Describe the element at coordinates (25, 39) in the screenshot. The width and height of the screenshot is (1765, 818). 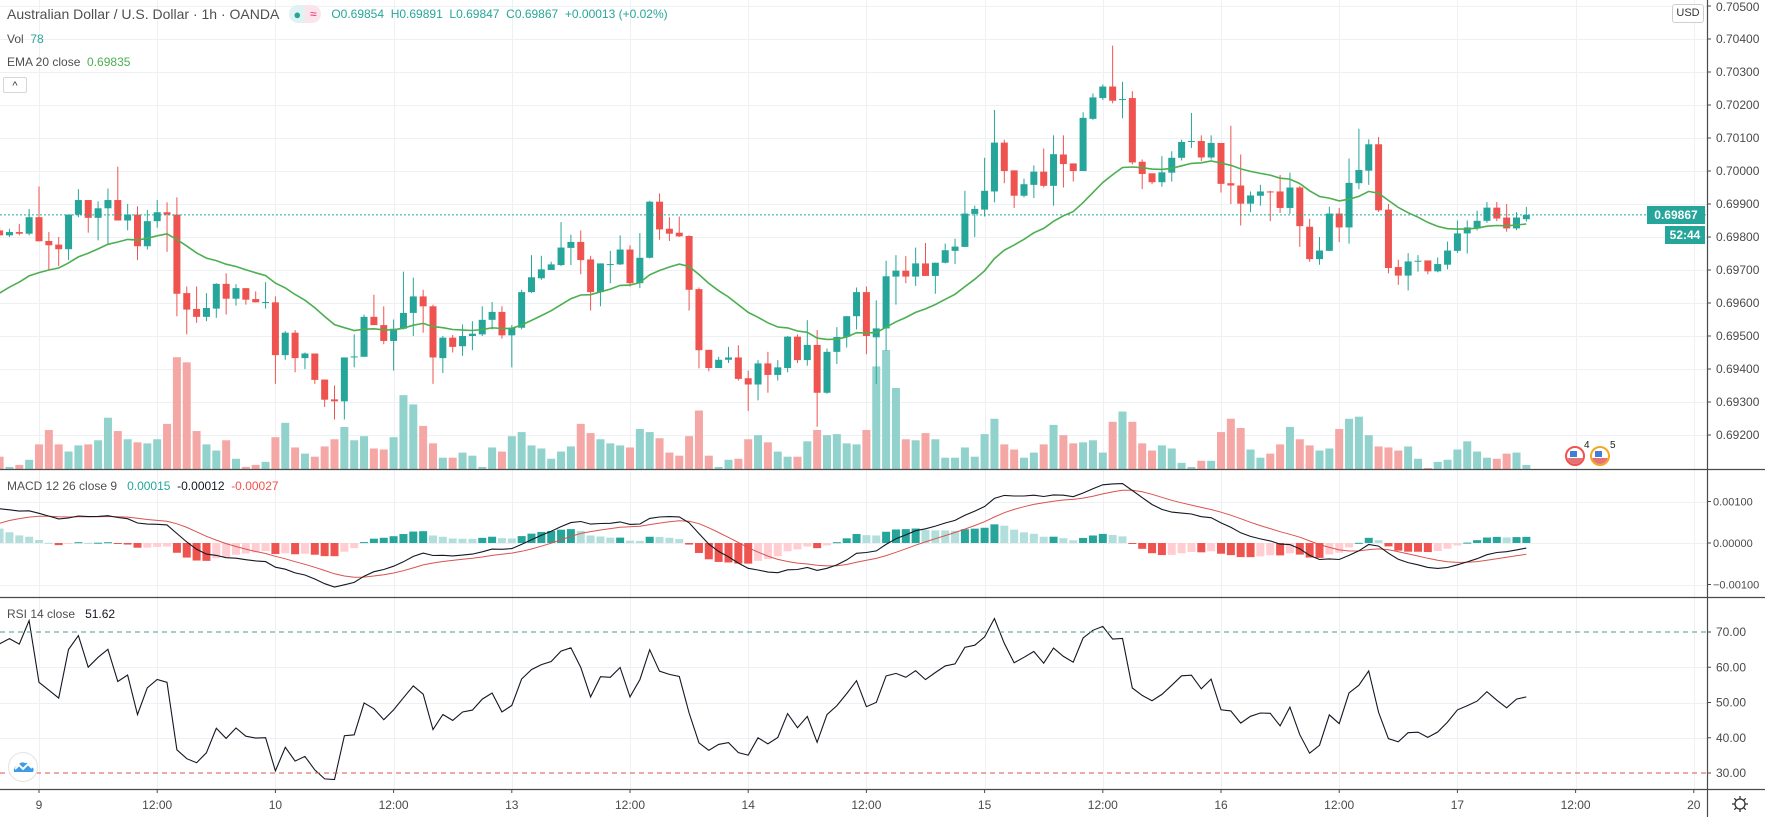
I see `volume-legend: Vol 78` at that location.